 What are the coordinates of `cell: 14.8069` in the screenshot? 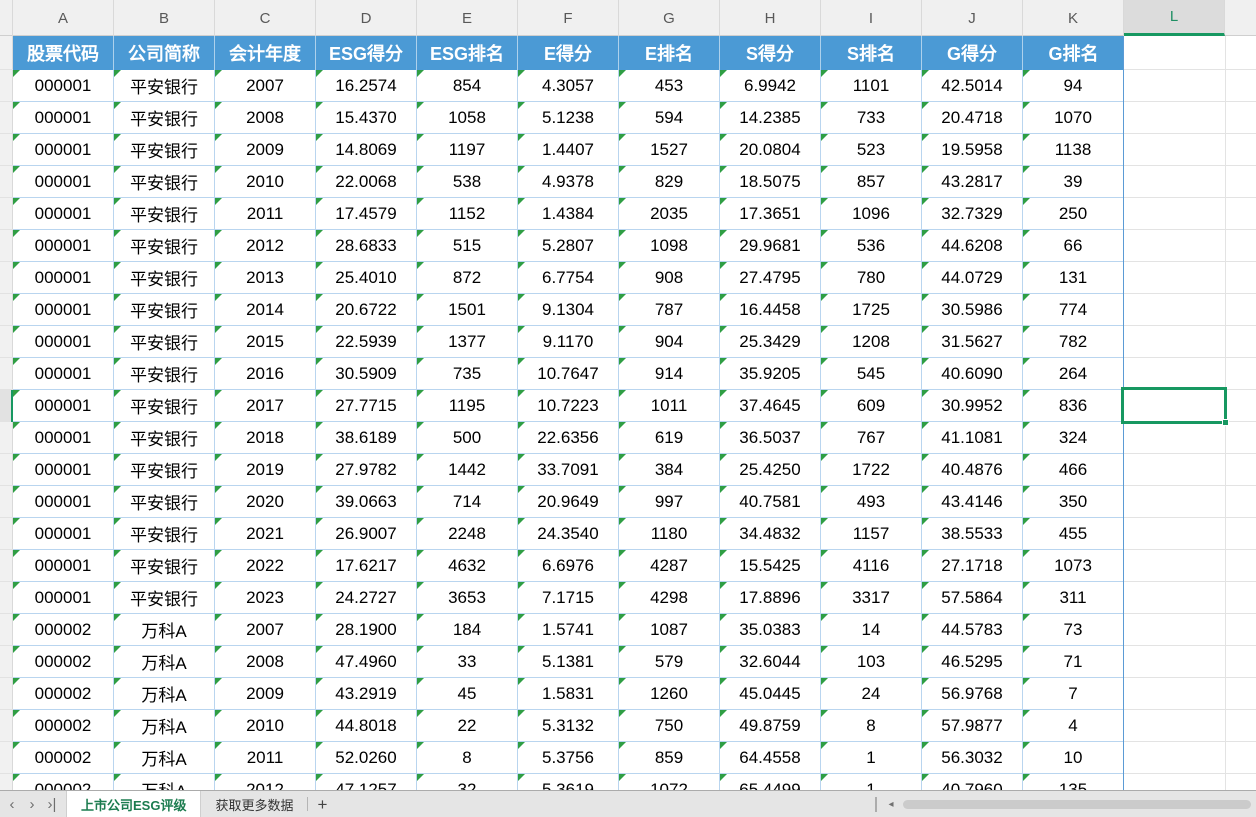 It's located at (366, 150).